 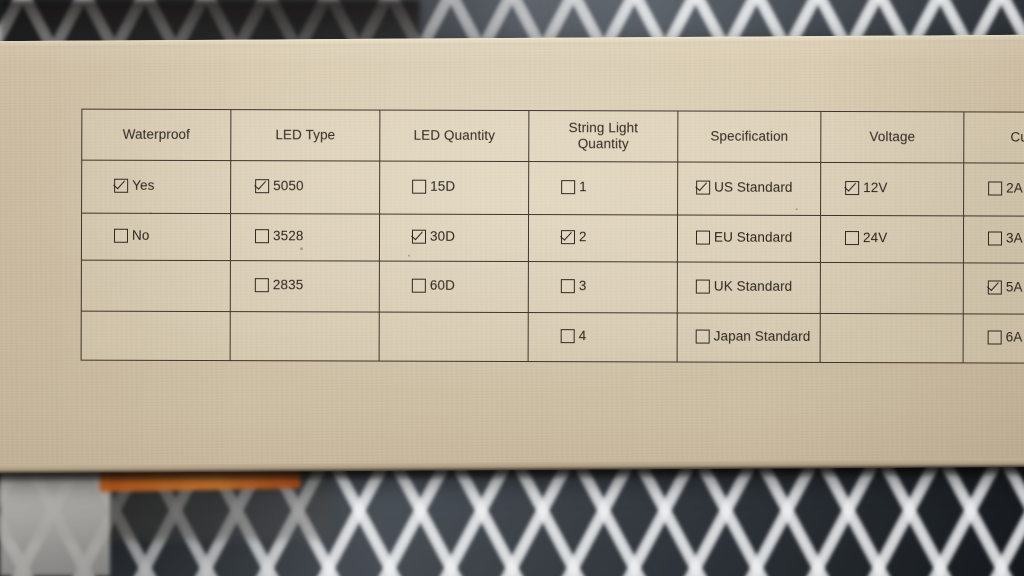 I want to click on cell-current-5a: 5A, so click(x=993, y=288).